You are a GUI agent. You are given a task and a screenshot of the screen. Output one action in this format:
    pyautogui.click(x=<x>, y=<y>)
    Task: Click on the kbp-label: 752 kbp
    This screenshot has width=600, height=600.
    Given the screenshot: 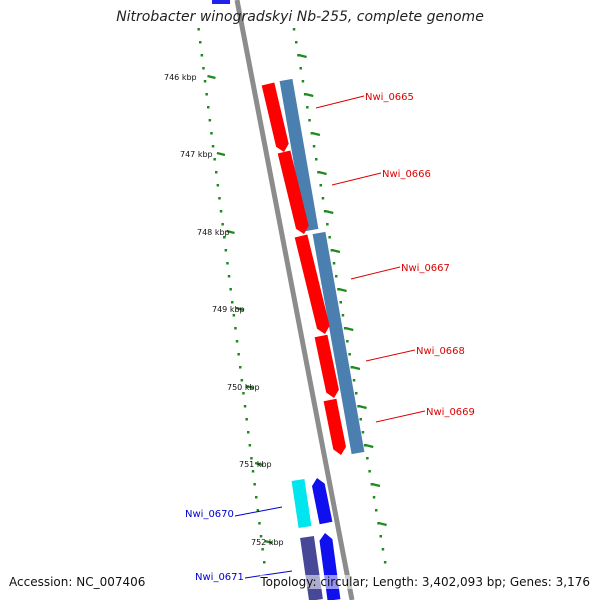 What is the action you would take?
    pyautogui.click(x=267, y=542)
    